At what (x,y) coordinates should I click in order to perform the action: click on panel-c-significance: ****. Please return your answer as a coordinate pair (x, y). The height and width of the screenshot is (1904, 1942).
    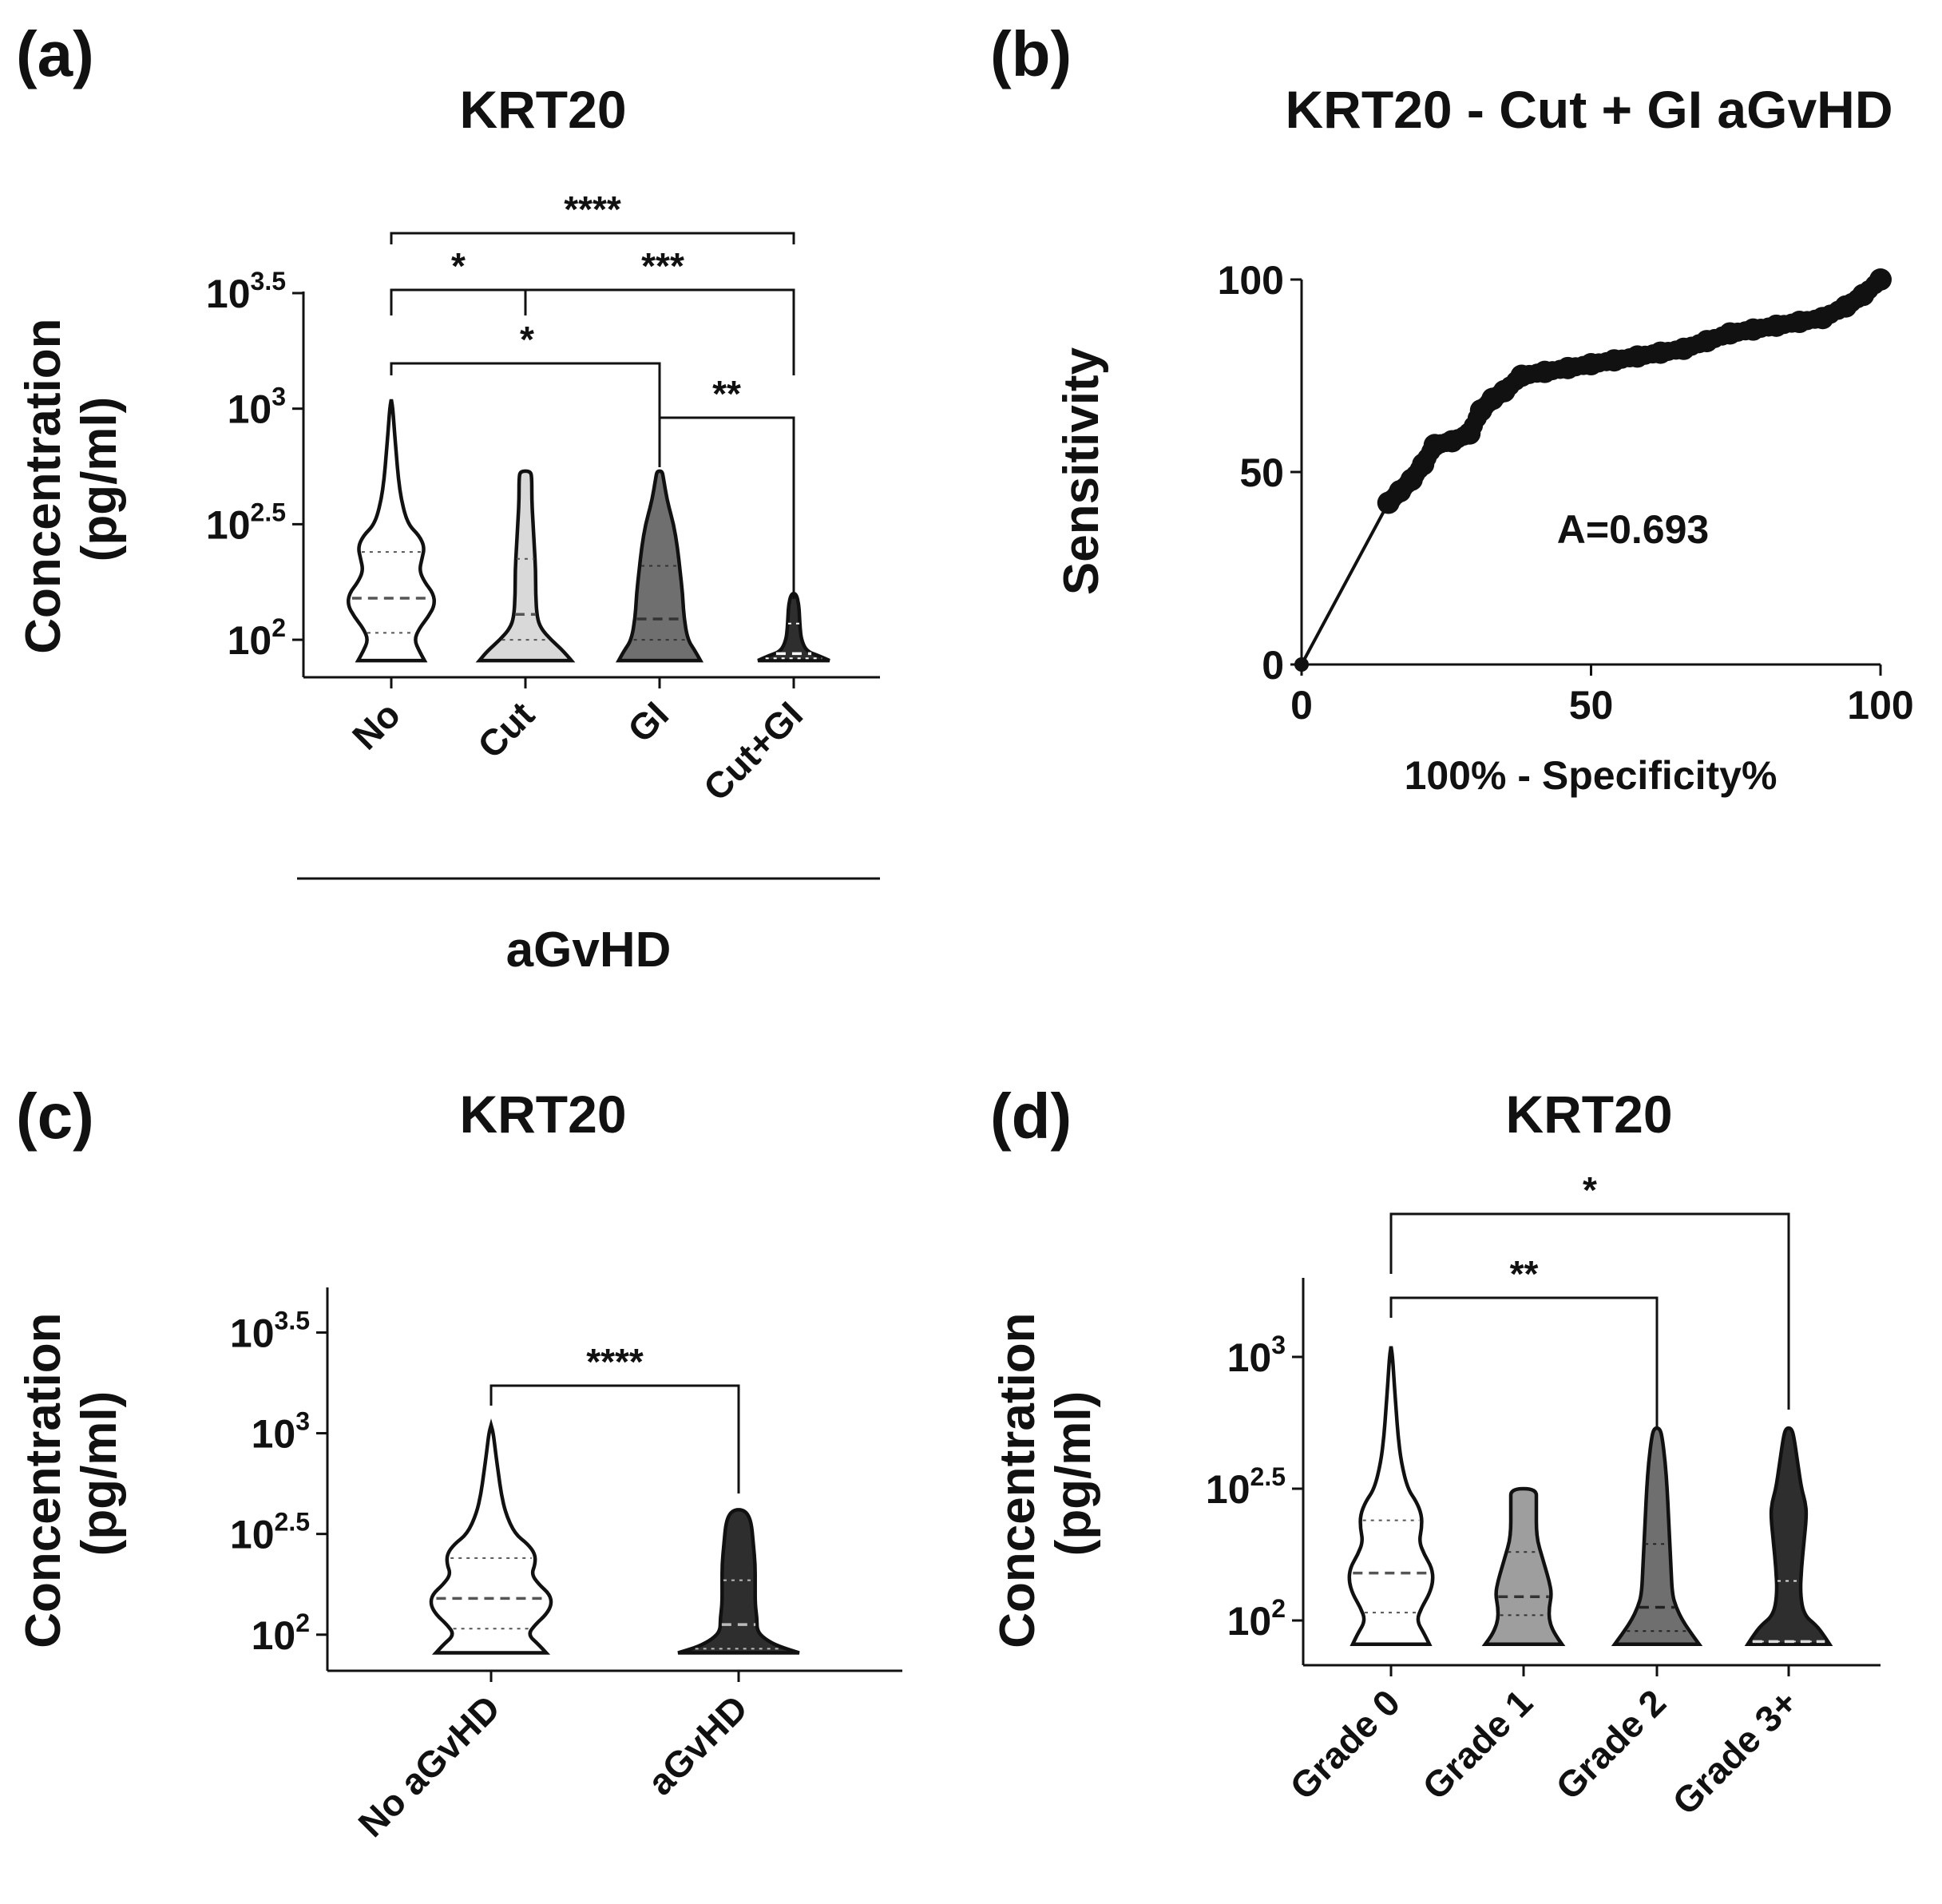
    Looking at the image, I should click on (614, 1417).